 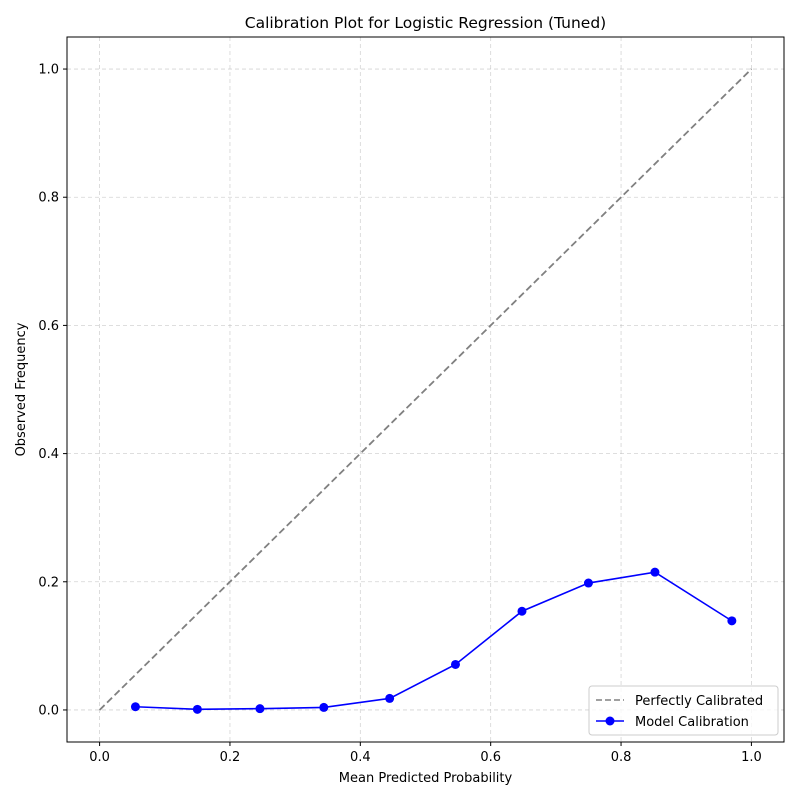 I want to click on legend: Perfectly Calibrated Model Calibration, so click(x=683, y=710).